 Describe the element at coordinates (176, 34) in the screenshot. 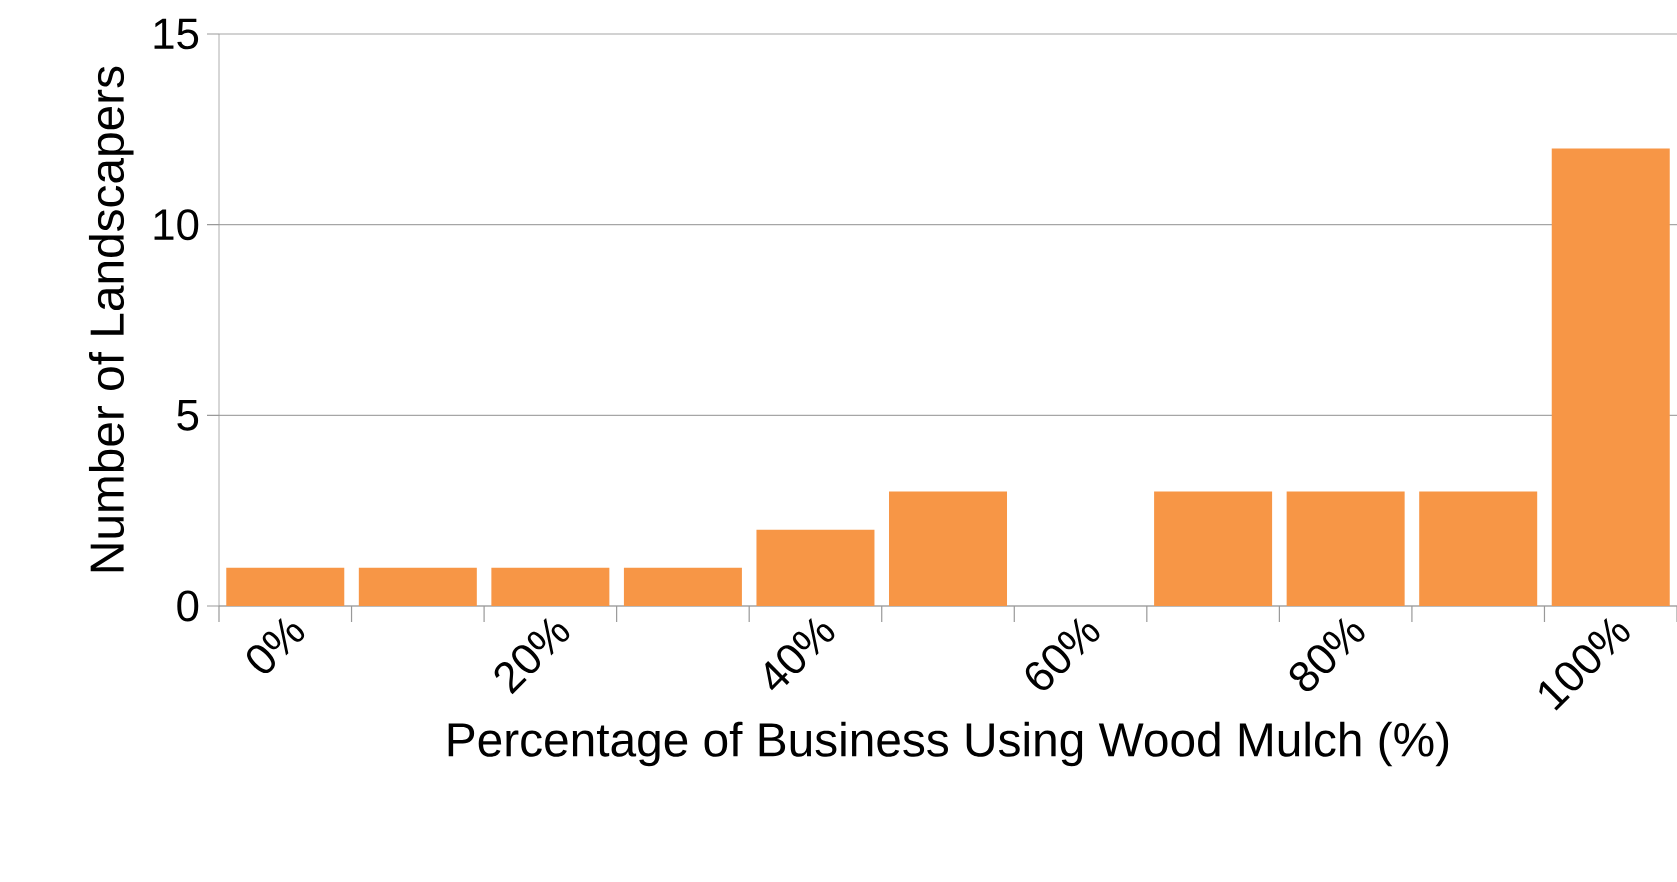

I see `y-tick-label: 15` at that location.